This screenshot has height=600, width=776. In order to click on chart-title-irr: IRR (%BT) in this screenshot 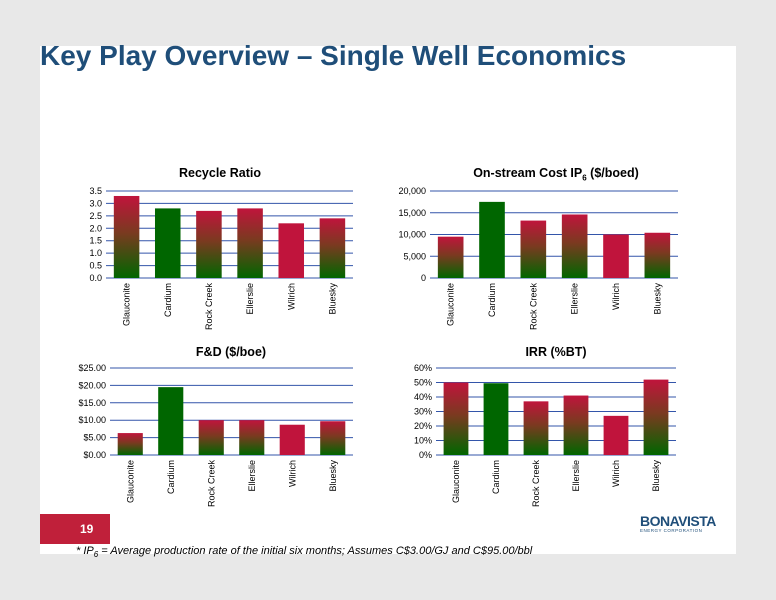, I will do `click(556, 352)`.